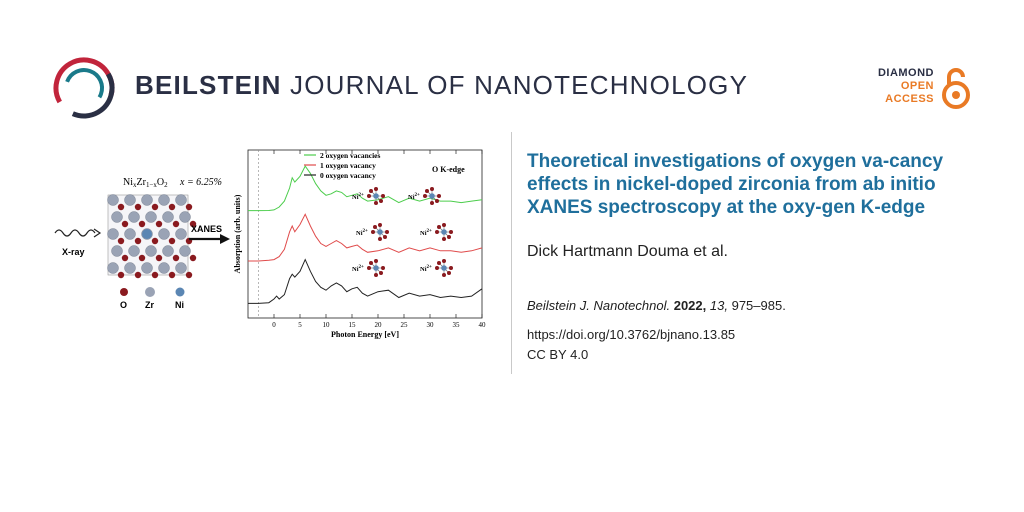  What do you see at coordinates (84, 88) in the screenshot?
I see `journal-logo-icon` at bounding box center [84, 88].